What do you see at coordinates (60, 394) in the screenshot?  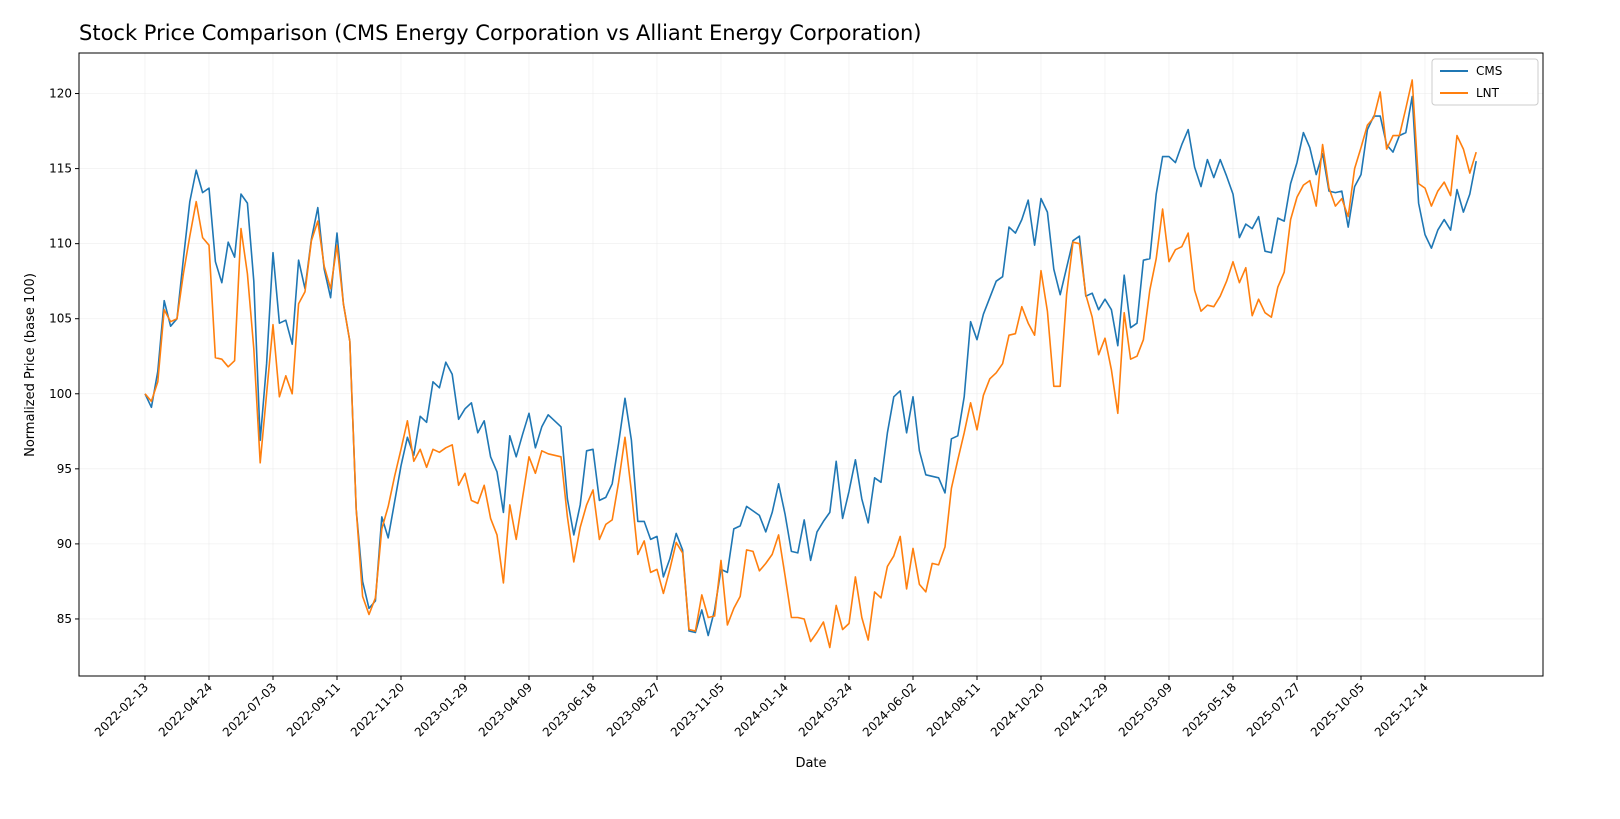 I see `y-tick-label: 100` at bounding box center [60, 394].